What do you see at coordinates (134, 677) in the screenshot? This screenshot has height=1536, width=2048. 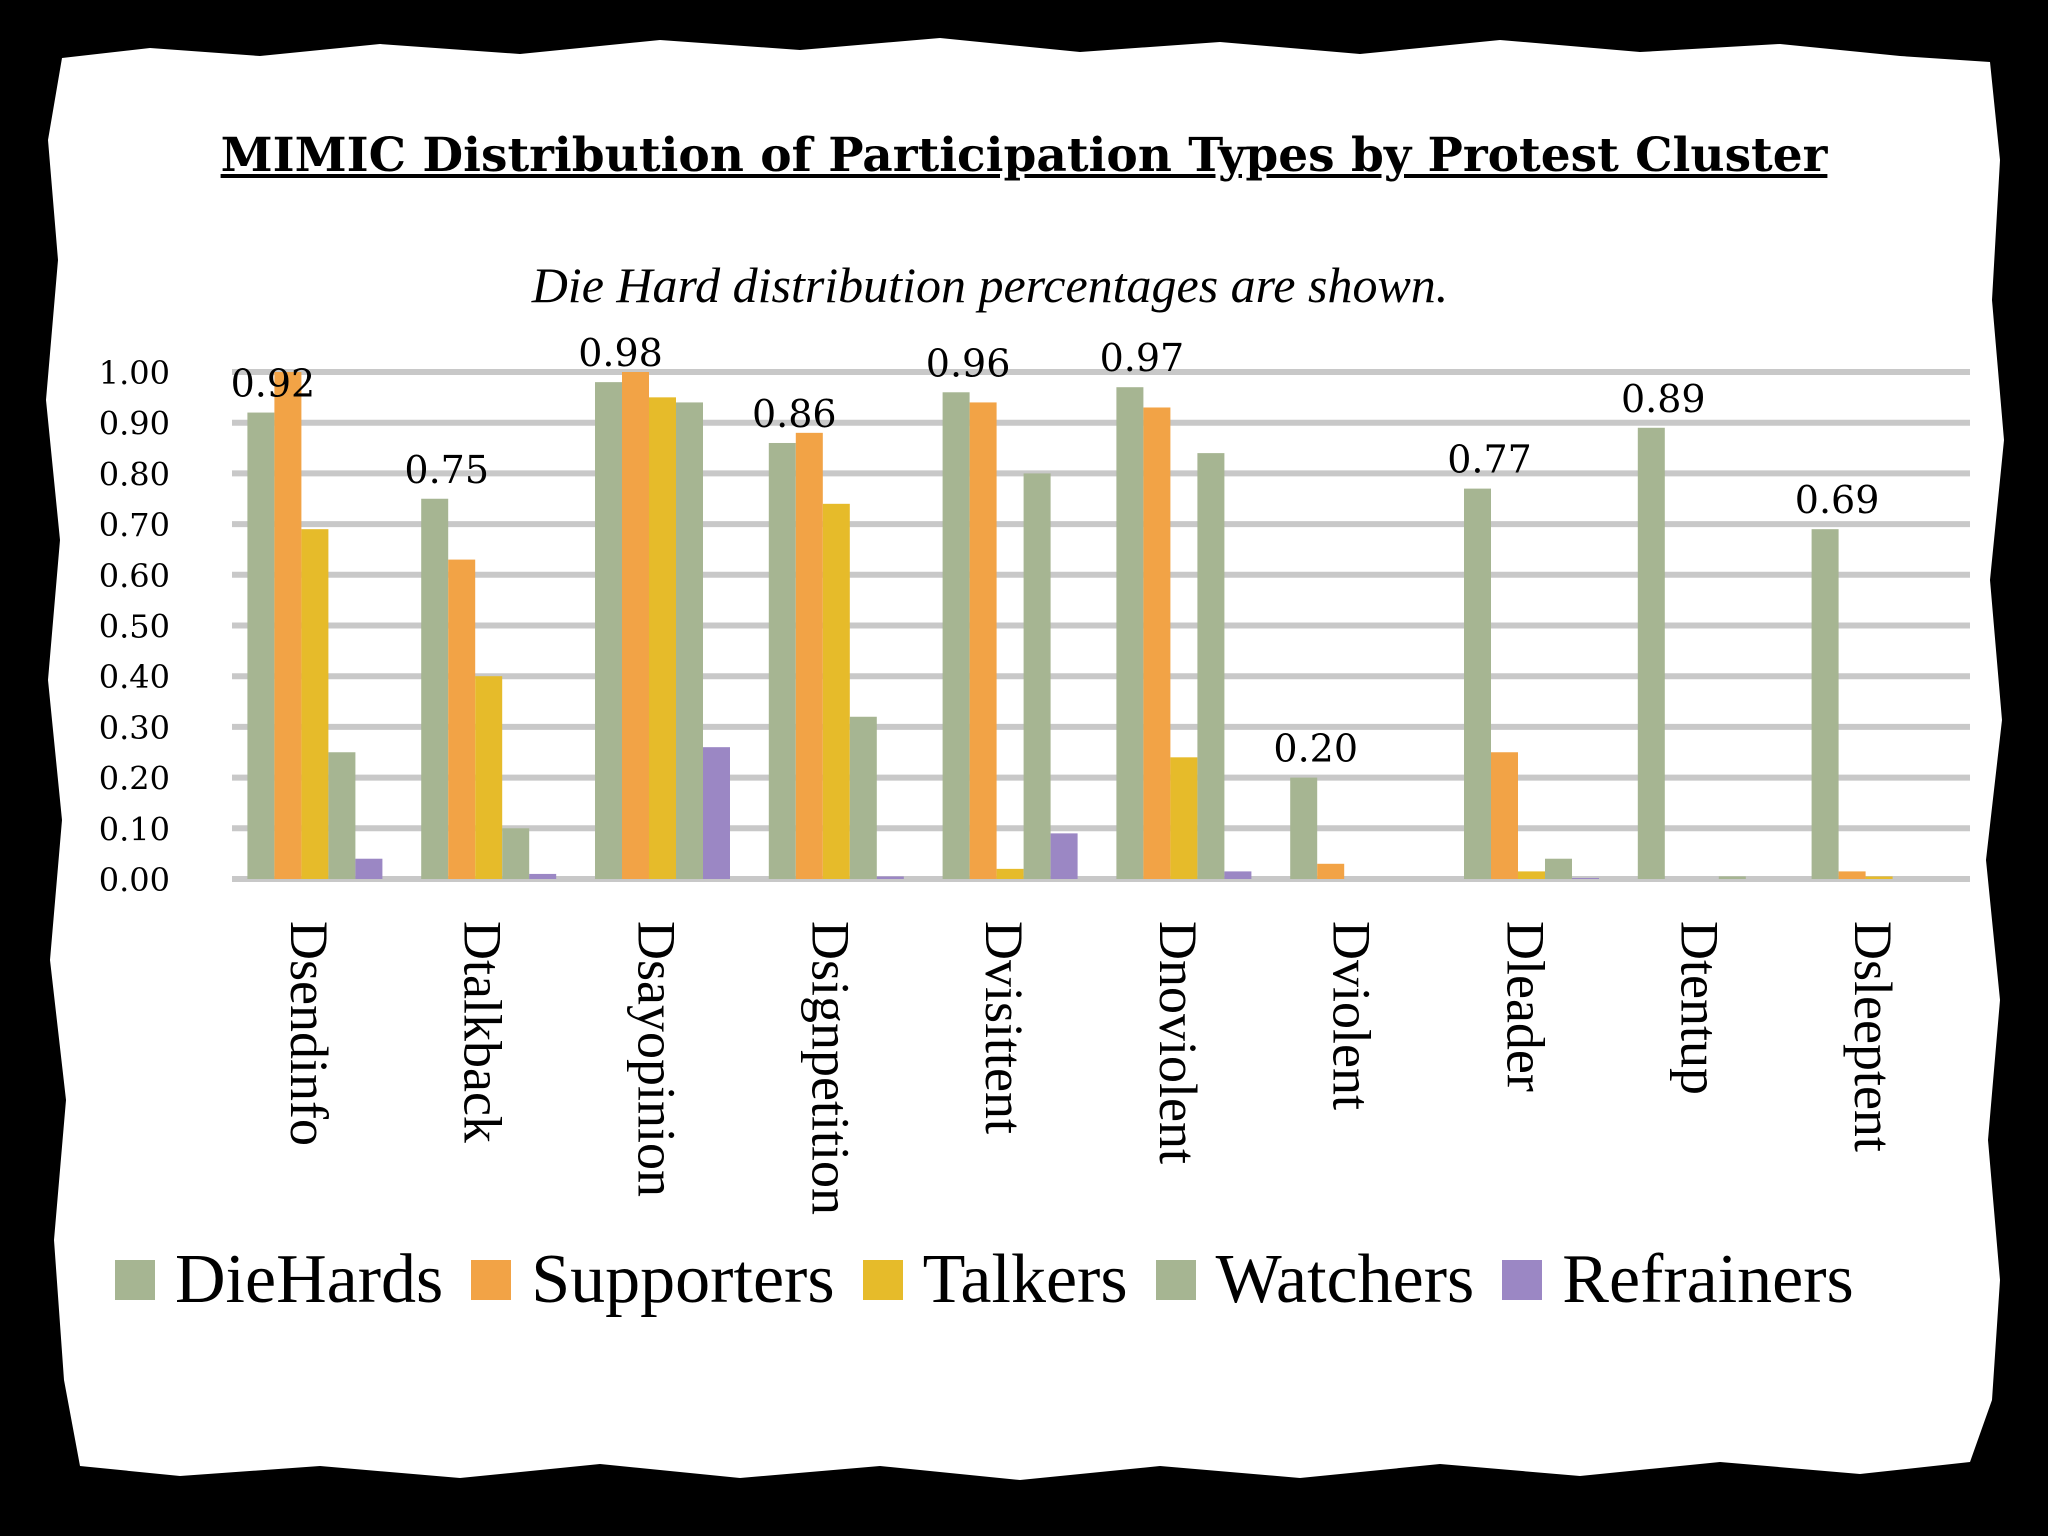 I see `y-tick-label: 0.40` at bounding box center [134, 677].